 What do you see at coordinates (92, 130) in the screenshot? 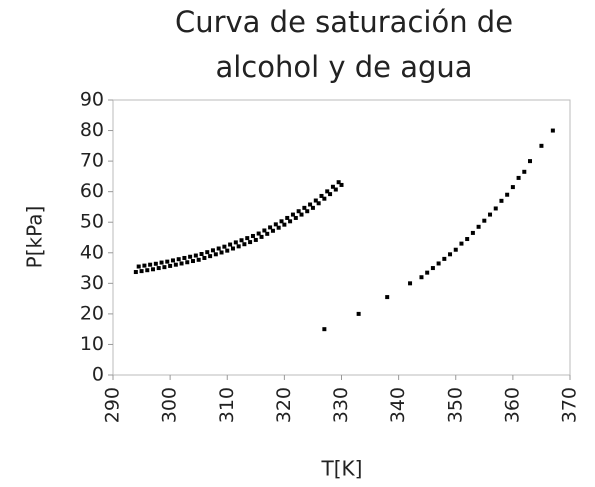
I see `y-tick-label: 80` at bounding box center [92, 130].